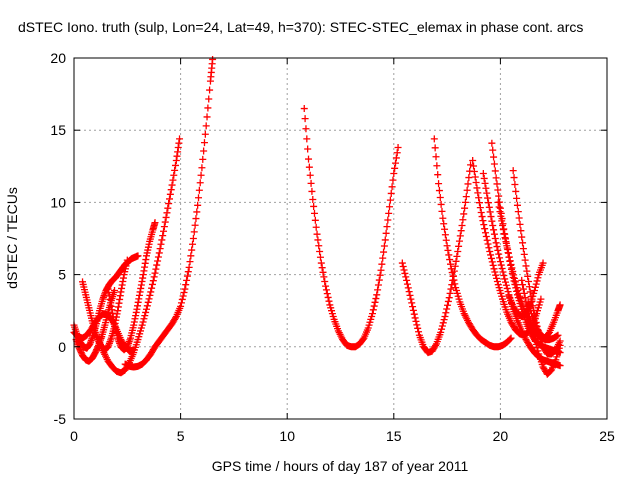 The width and height of the screenshot is (640, 480). Describe the element at coordinates (536, 262) in the screenshot. I see `series-arc` at that location.